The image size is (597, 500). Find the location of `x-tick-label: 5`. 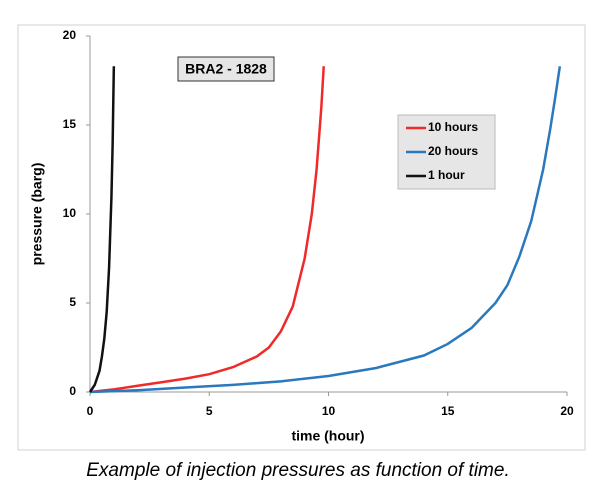

x-tick-label: 5 is located at coordinates (209, 411).